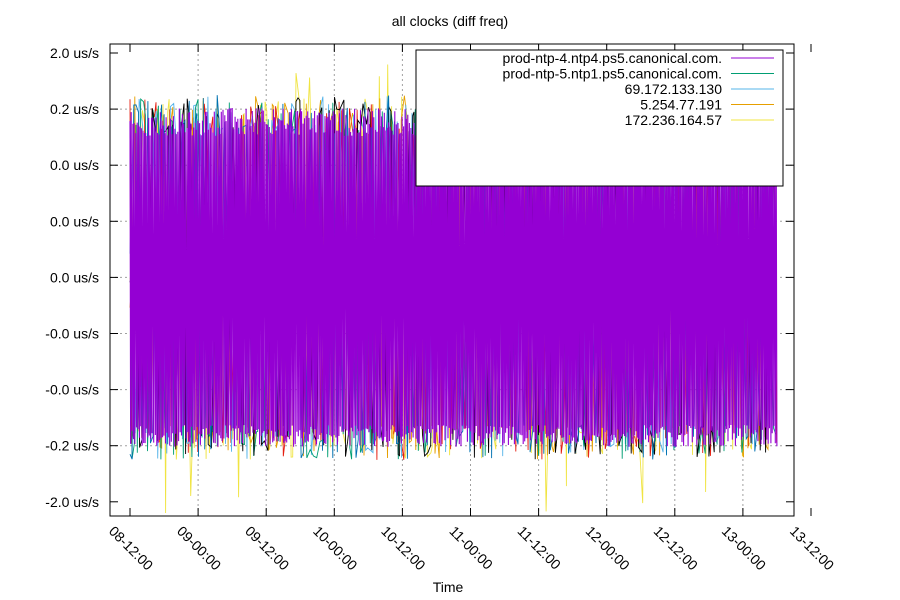 Image resolution: width=900 pixels, height=600 pixels. Describe the element at coordinates (72, 446) in the screenshot. I see `y-tick-label: -0.2 us/s` at that location.